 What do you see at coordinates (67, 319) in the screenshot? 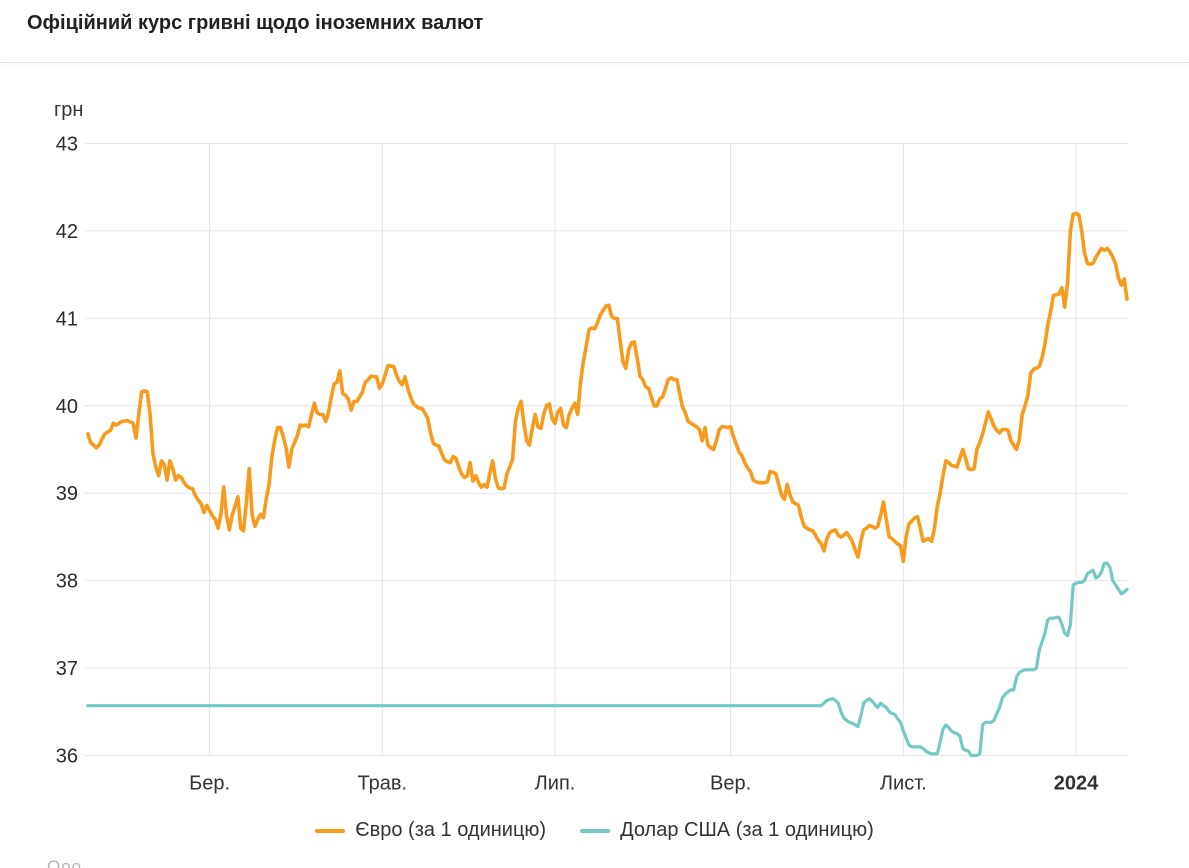
I see `y-tick-label: 41` at bounding box center [67, 319].